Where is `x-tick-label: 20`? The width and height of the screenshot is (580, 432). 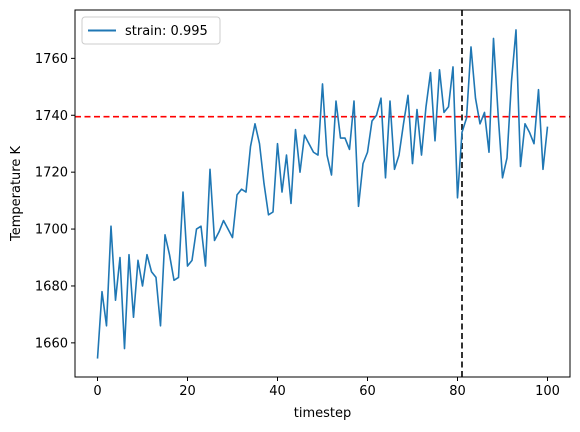 x-tick-label: 20 is located at coordinates (187, 391).